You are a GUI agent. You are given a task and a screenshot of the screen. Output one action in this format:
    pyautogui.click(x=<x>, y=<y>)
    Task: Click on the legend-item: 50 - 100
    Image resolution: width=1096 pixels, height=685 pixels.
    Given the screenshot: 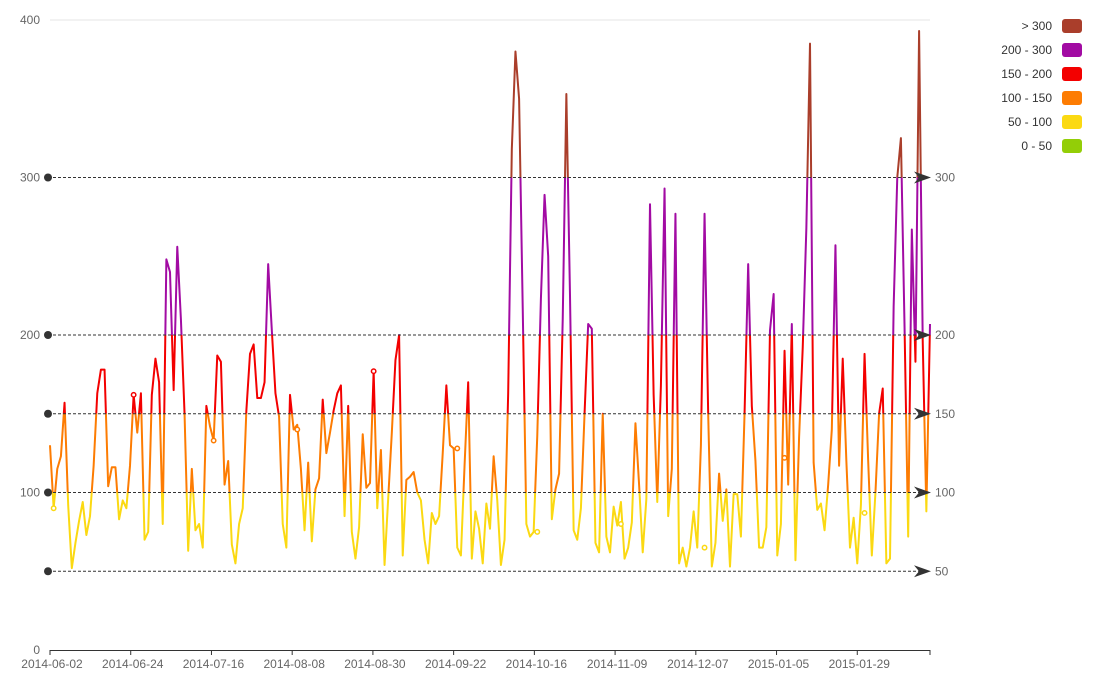 What is the action you would take?
    pyautogui.click(x=1007, y=122)
    